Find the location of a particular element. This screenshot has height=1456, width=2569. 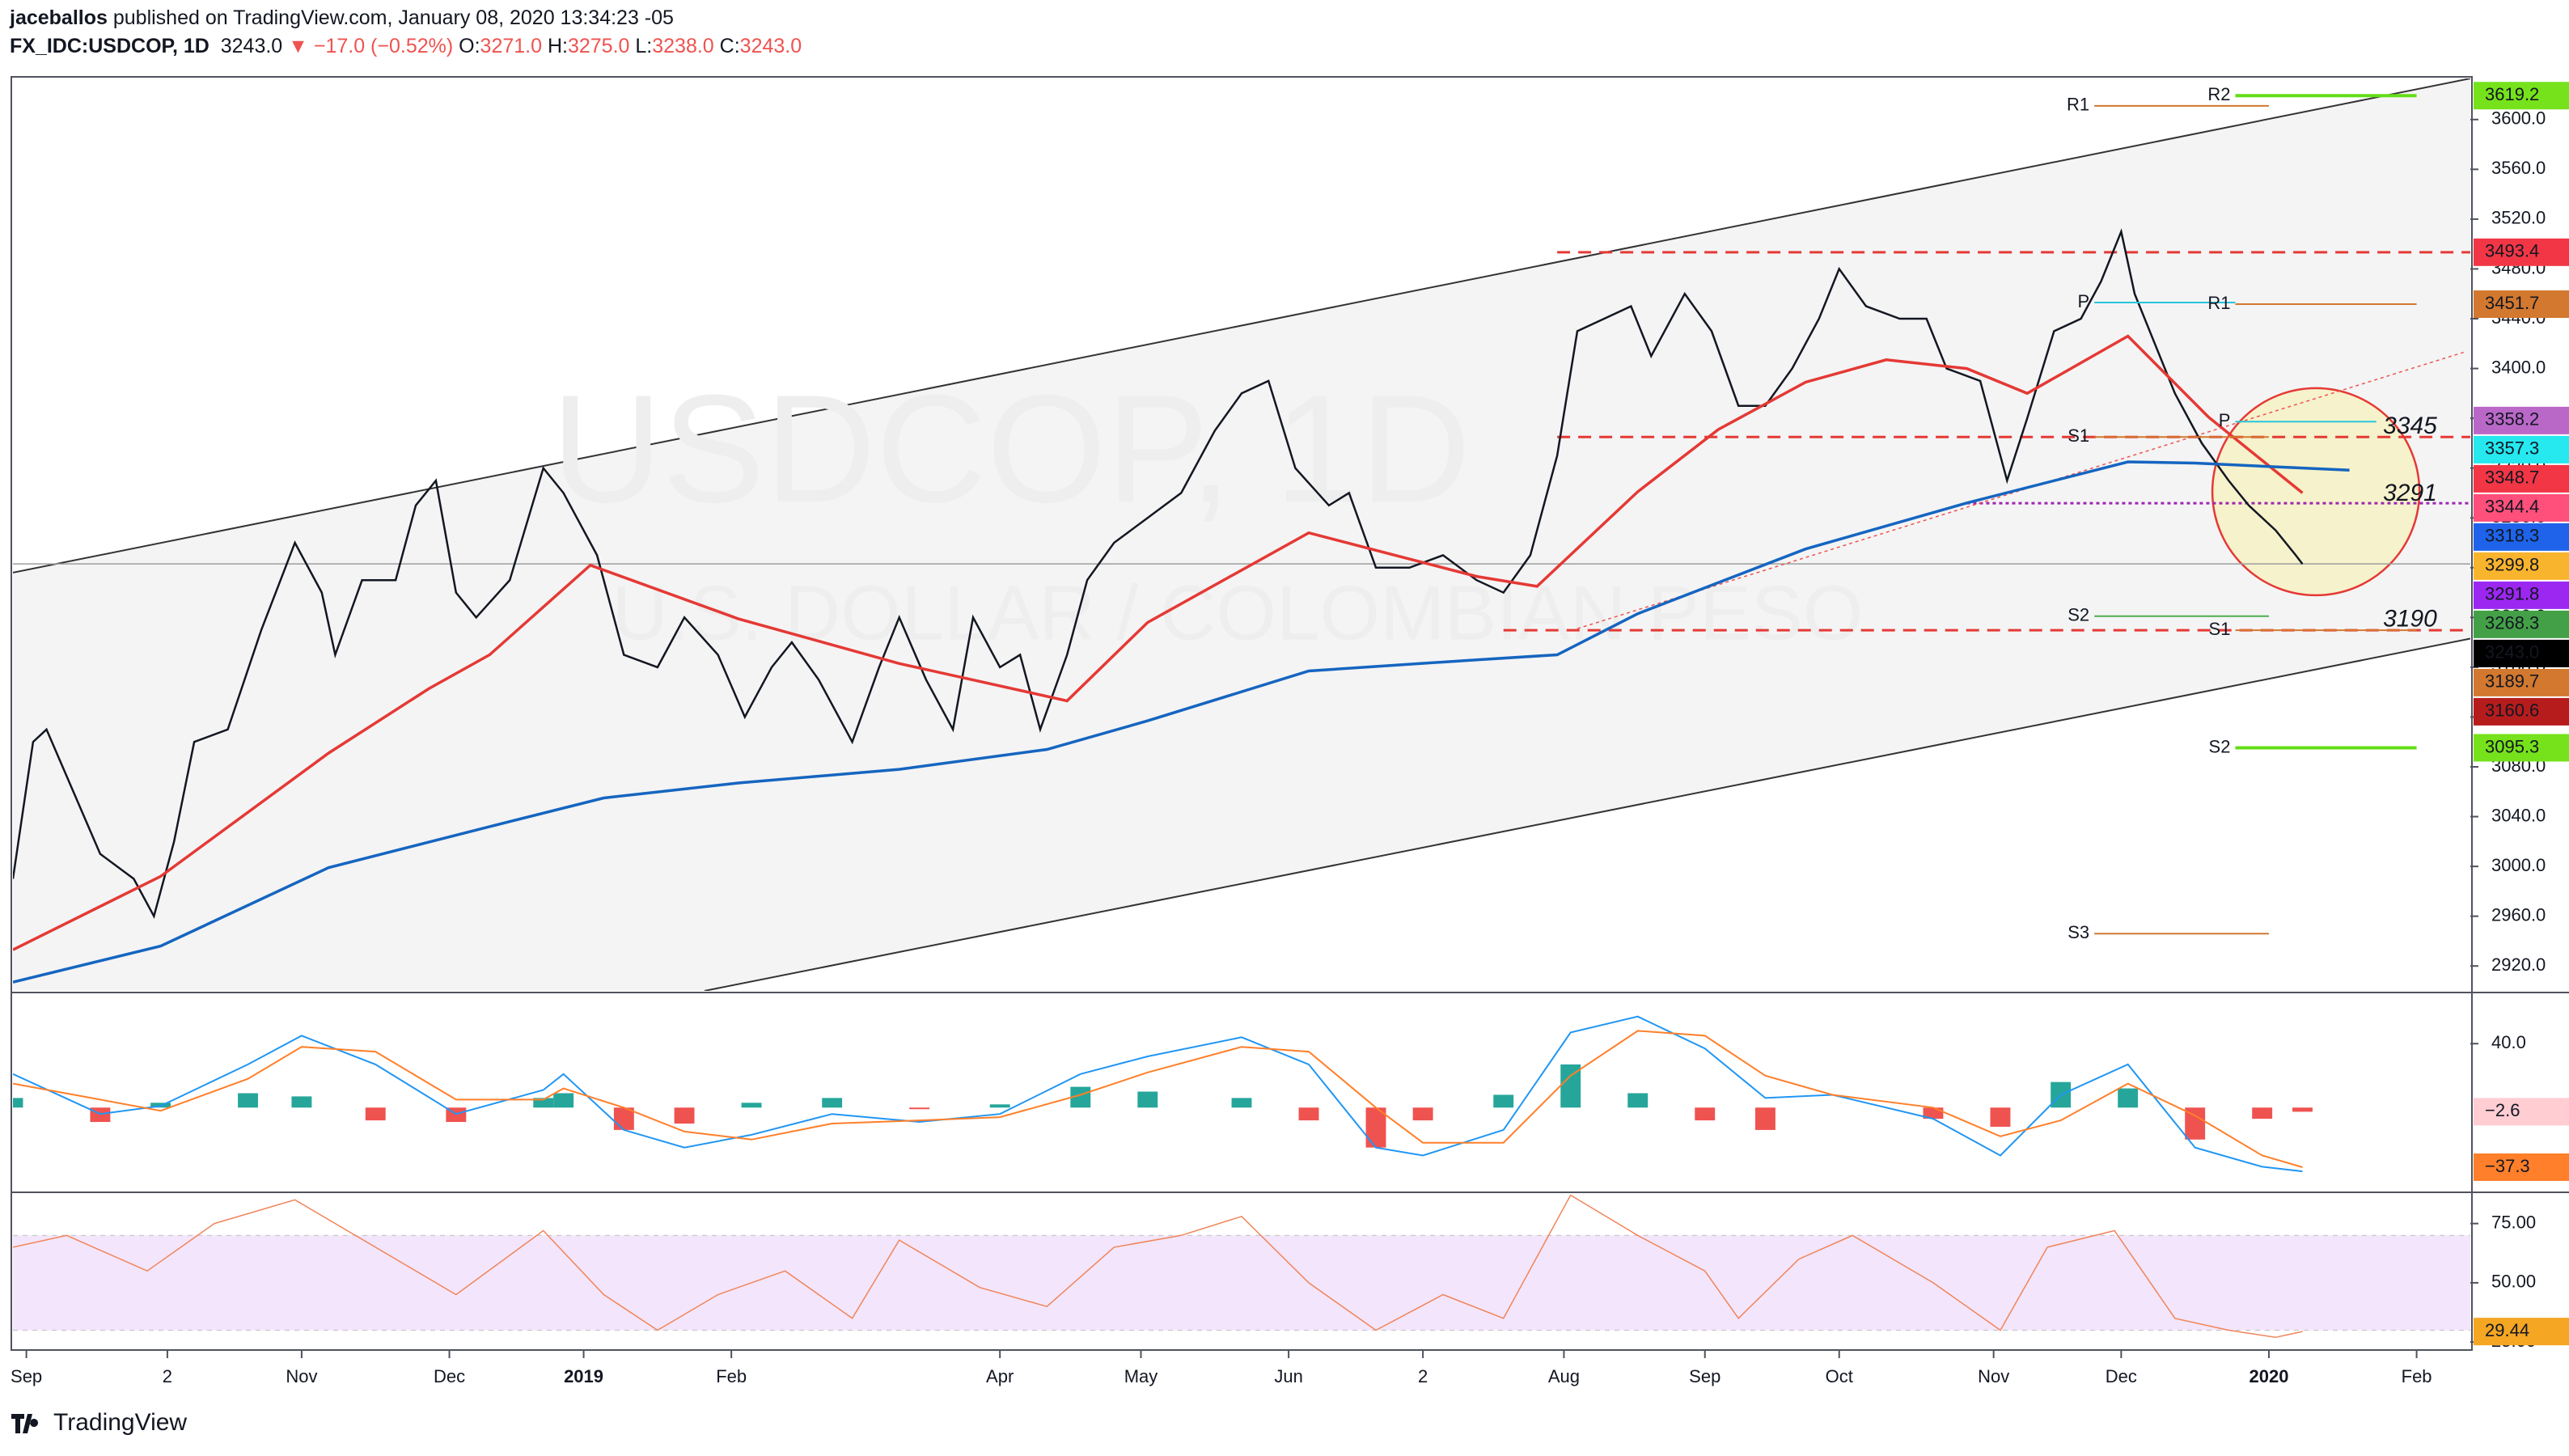

low-value: 3238.0 is located at coordinates (683, 46).